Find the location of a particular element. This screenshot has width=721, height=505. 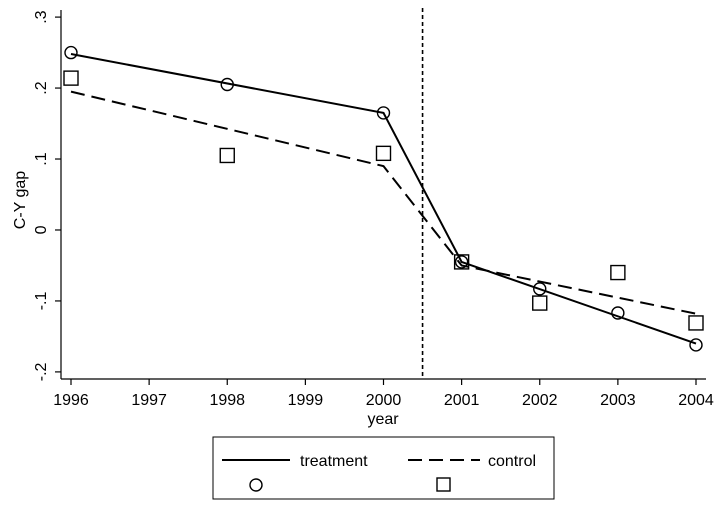

y-tick-label: -.1 is located at coordinates (41, 301).